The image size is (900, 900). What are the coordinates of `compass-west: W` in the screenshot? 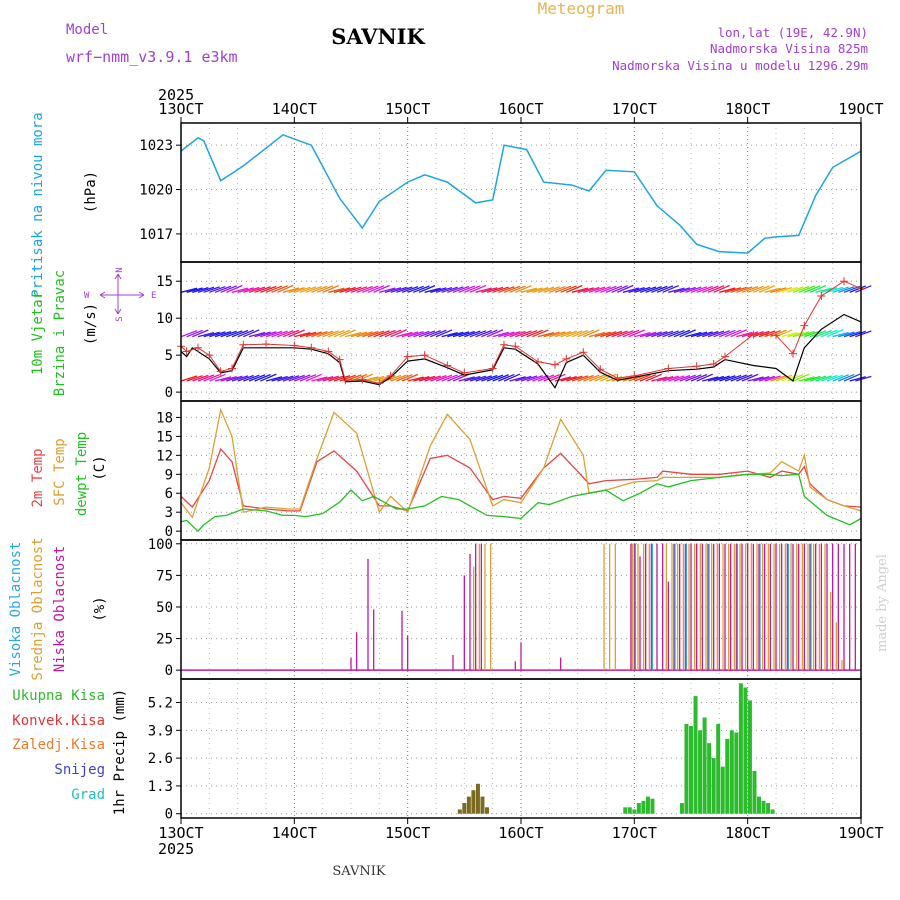 It's located at (87, 296).